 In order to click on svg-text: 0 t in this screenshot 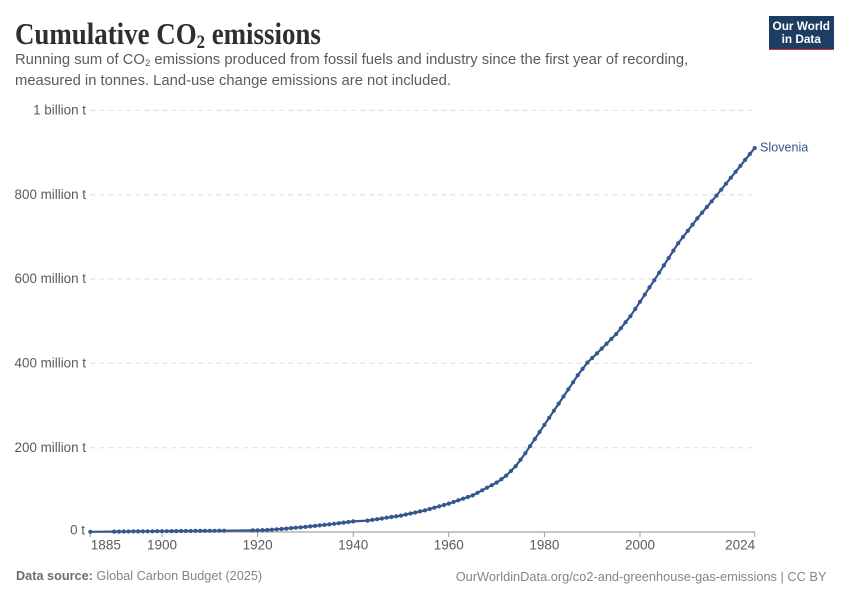, I will do `click(77, 530)`.